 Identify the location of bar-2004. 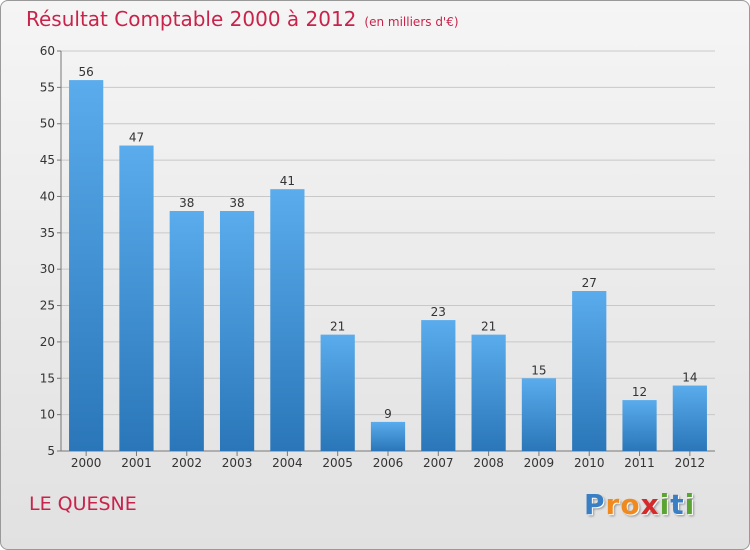
(287, 320).